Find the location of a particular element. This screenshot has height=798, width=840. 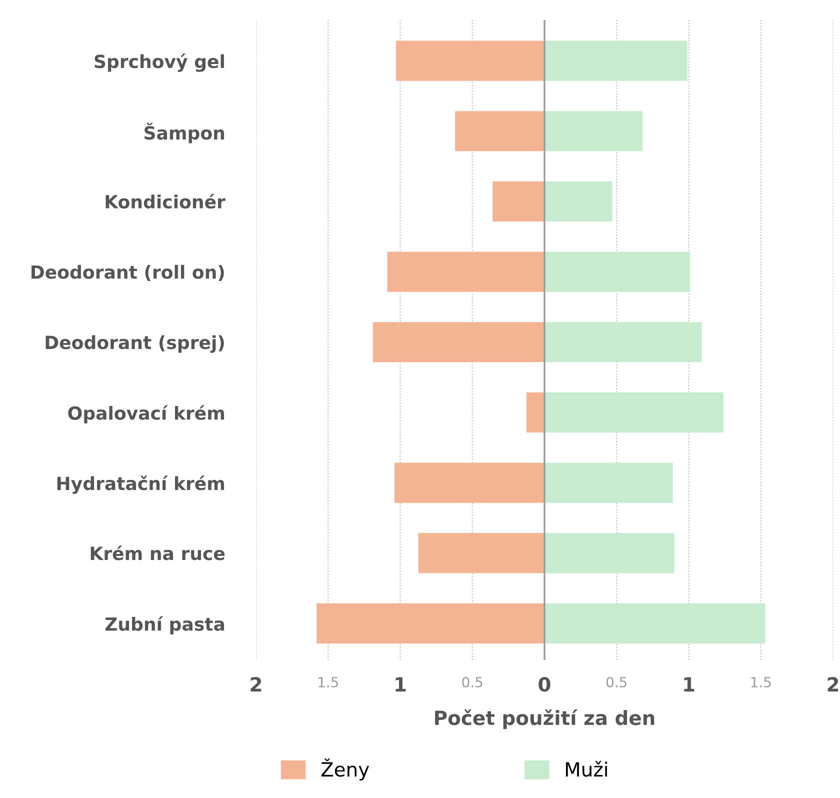

y-tick-label: Deodorant (roll on) is located at coordinates (128, 273).